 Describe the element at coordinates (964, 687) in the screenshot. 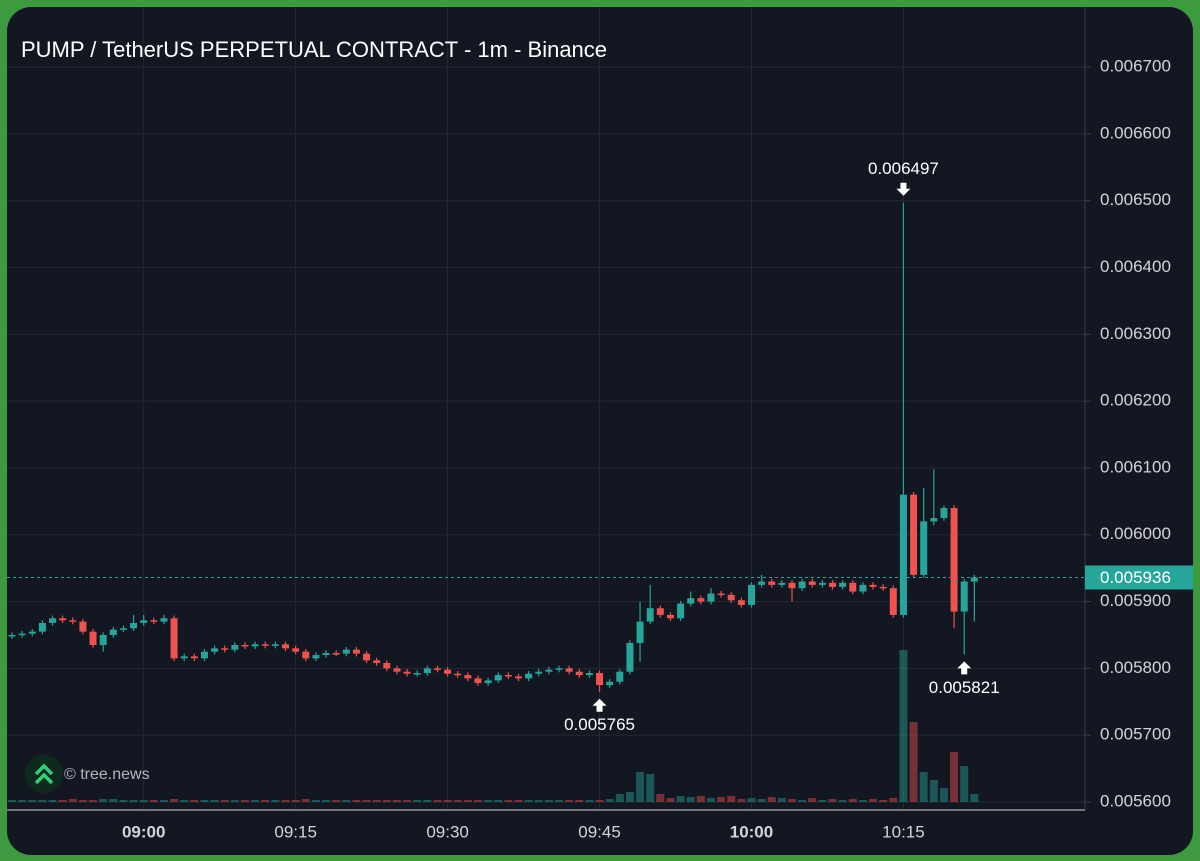

I see `annotation-label: 0.005821` at that location.